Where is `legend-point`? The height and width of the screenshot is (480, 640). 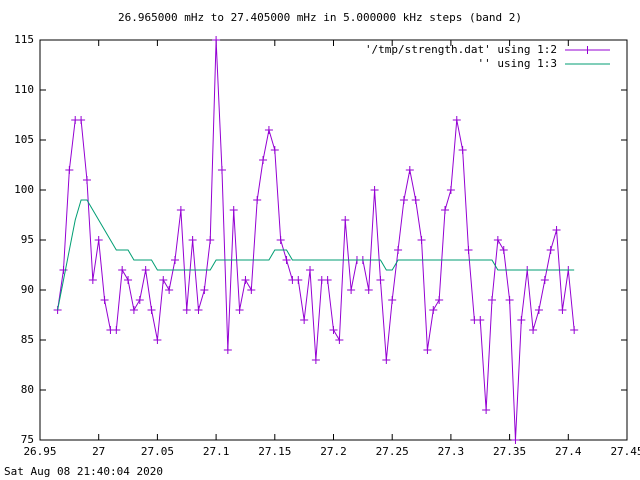
legend-point is located at coordinates (587, 50).